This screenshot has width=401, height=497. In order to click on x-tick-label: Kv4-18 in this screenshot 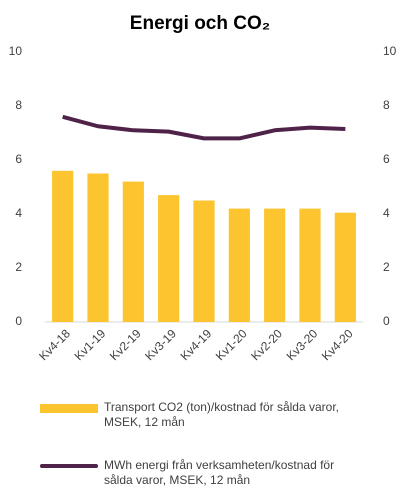, I will do `click(54, 344)`.